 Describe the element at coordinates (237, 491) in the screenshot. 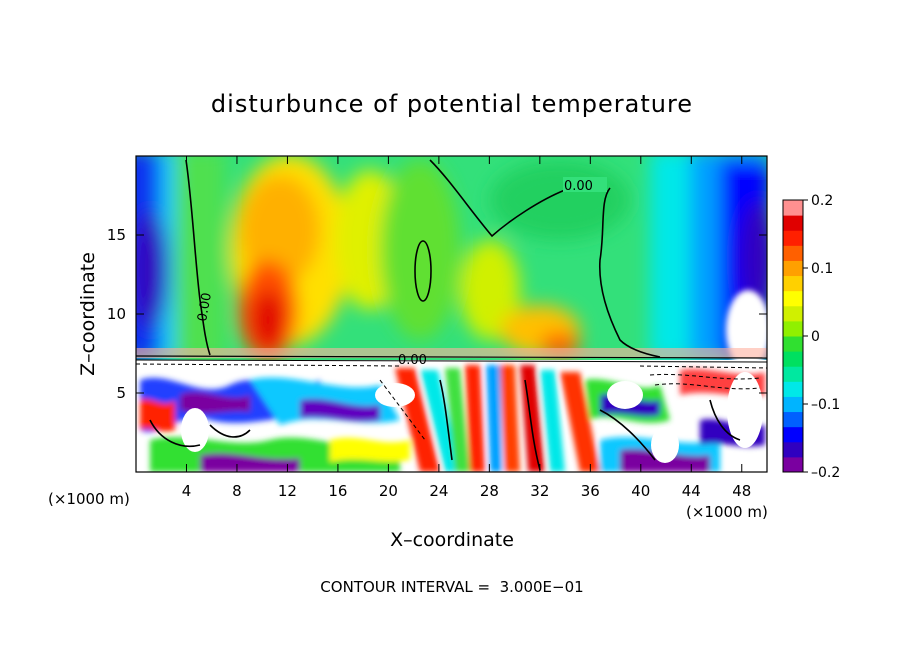

I see `x-tick-label: 8` at that location.